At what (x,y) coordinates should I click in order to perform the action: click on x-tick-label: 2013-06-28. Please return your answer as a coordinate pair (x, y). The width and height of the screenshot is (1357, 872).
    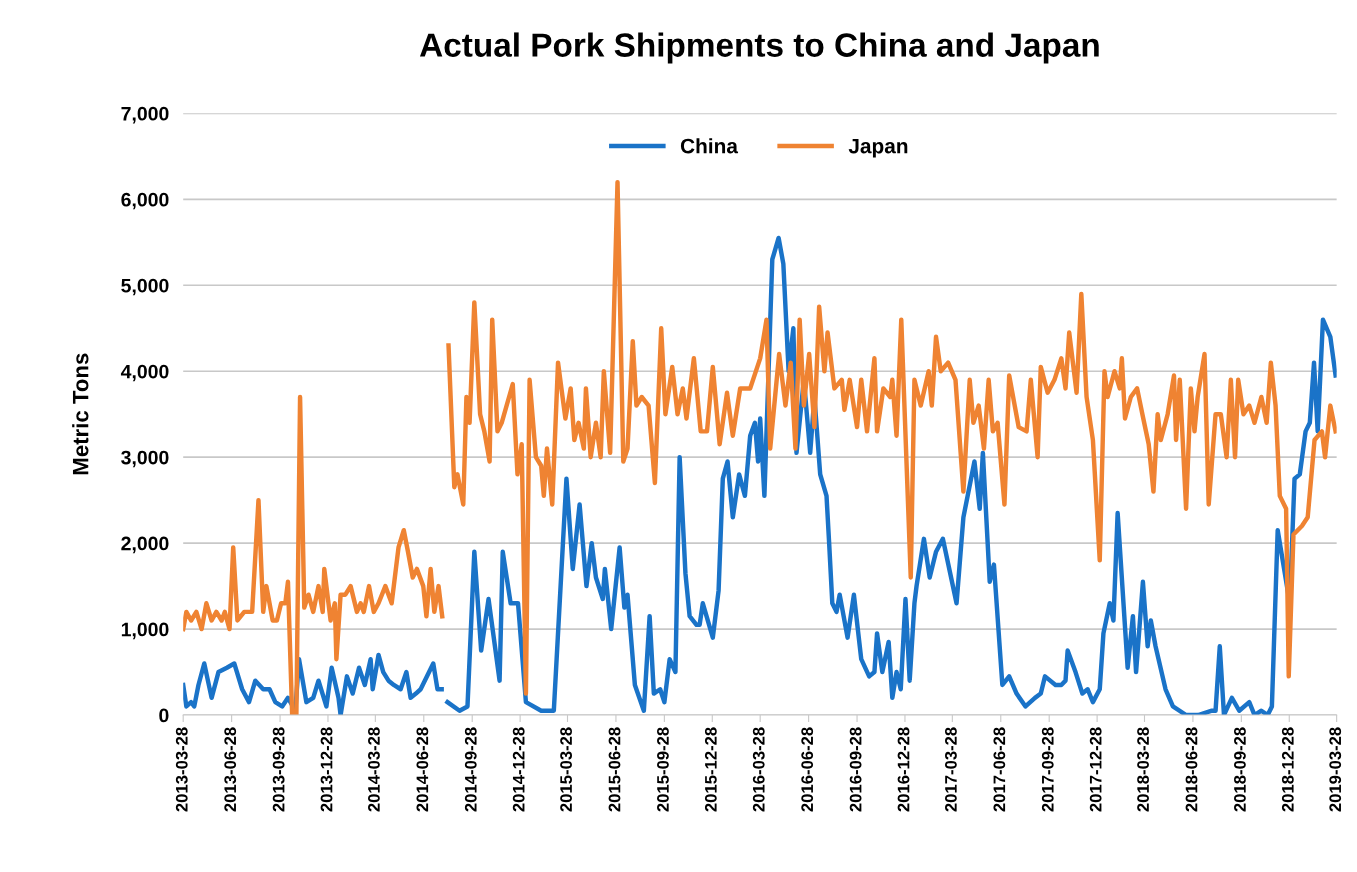
    Looking at the image, I should click on (230, 769).